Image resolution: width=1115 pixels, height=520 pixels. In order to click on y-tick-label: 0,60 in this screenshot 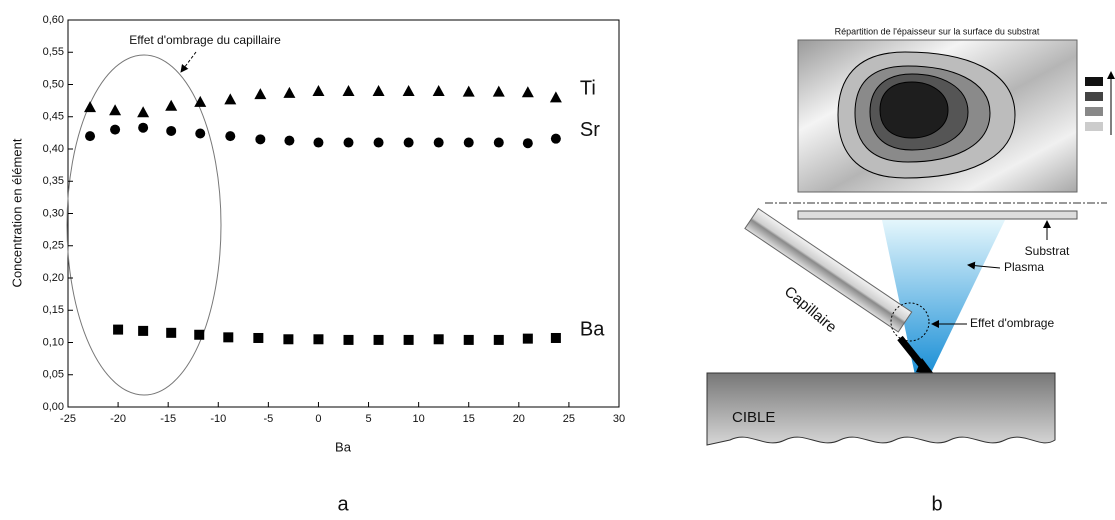, I will do `click(53, 20)`.